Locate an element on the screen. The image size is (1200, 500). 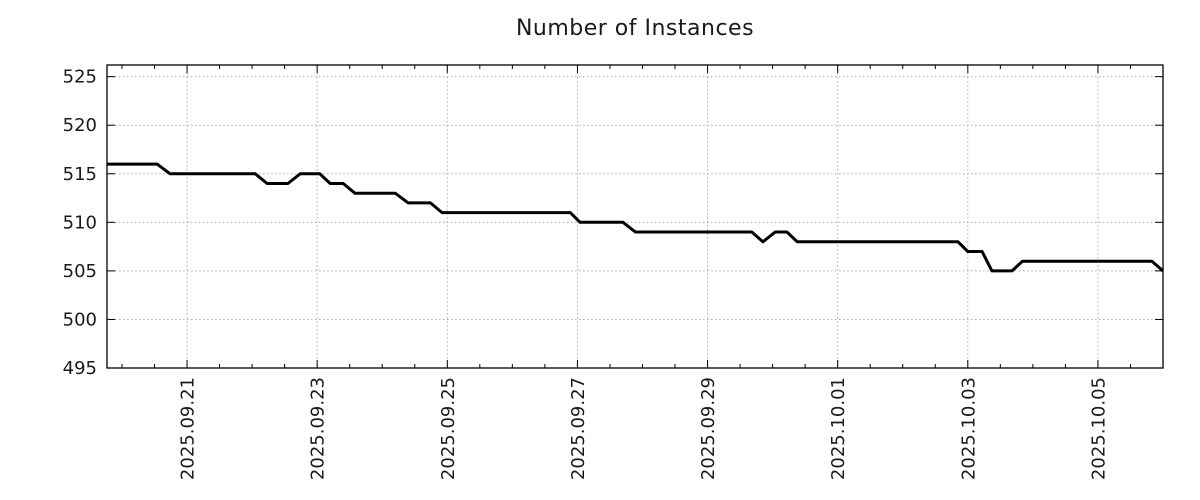
y-tick-label: 525 is located at coordinates (80, 77).